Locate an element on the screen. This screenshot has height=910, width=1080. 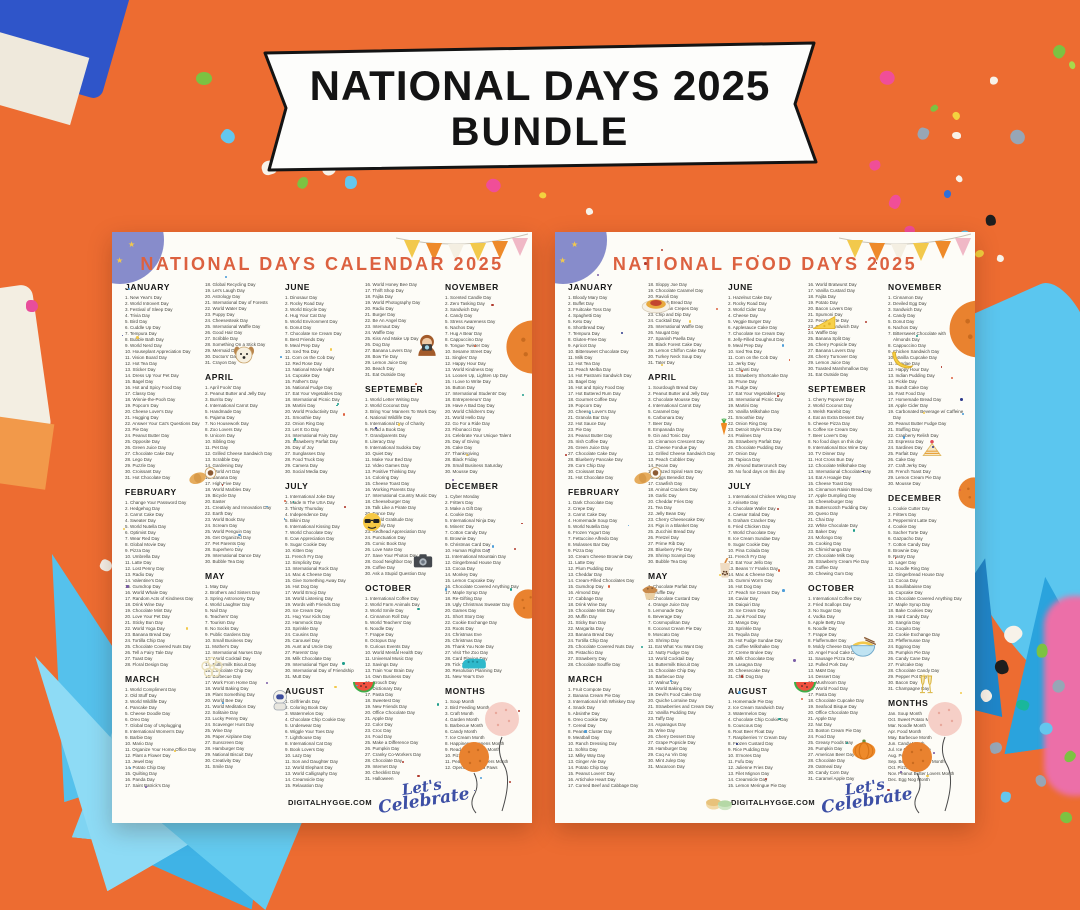
calendar-day-item: 18. Winnie-the-Pooh Day is located at coordinates (150, 399).